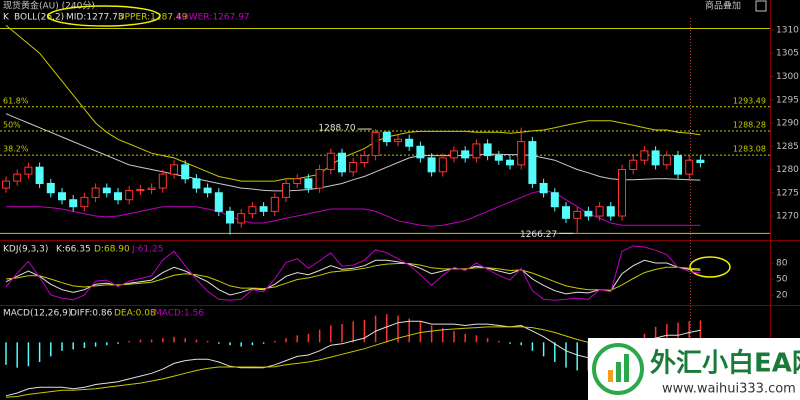 The height and width of the screenshot is (400, 800). I want to click on annotation-label: 1288.70, so click(336, 129).